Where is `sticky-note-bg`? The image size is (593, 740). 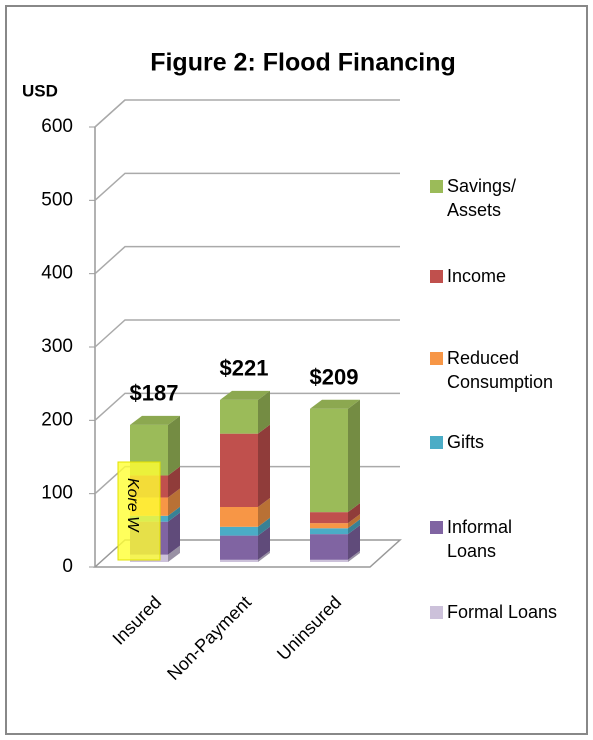 sticky-note-bg is located at coordinates (139, 511).